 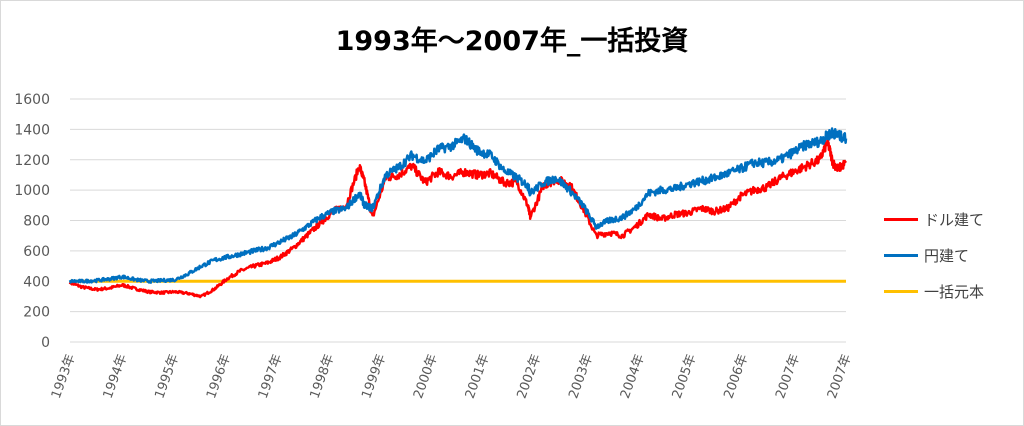 What do you see at coordinates (901, 291) in the screenshot?
I see `legend-swatch-principal` at bounding box center [901, 291].